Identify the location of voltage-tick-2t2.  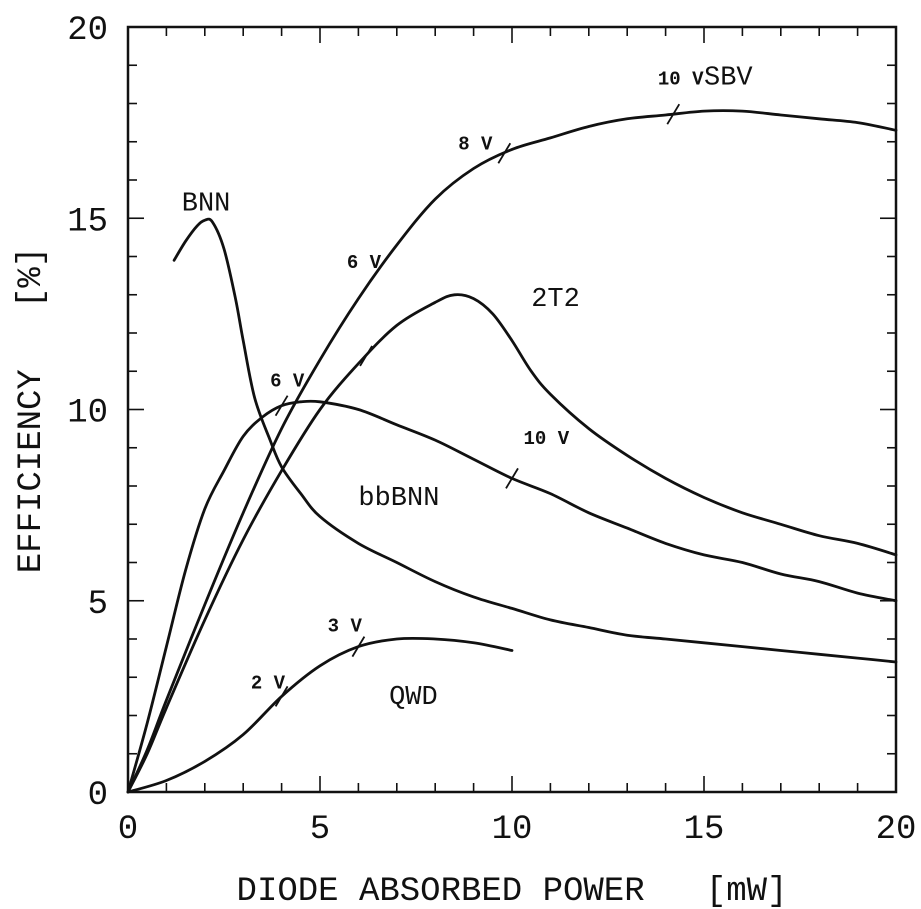
(366, 356).